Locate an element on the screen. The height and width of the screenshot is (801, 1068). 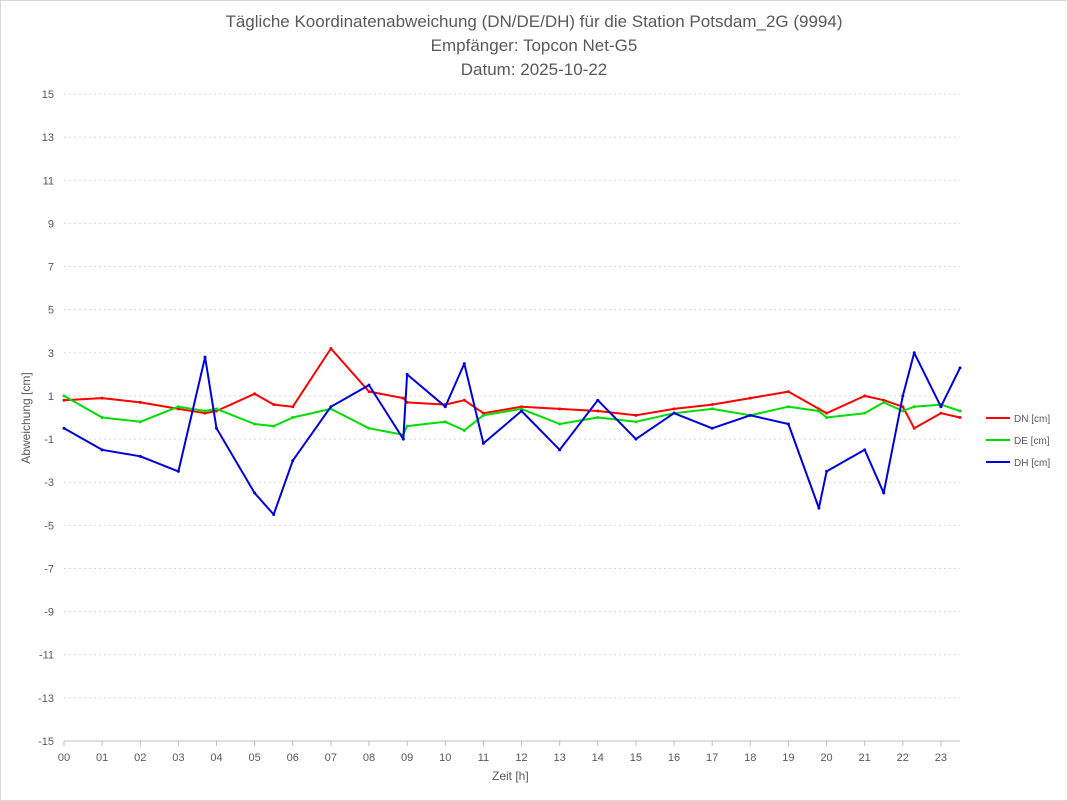
x-tick-label: 14 is located at coordinates (598, 758).